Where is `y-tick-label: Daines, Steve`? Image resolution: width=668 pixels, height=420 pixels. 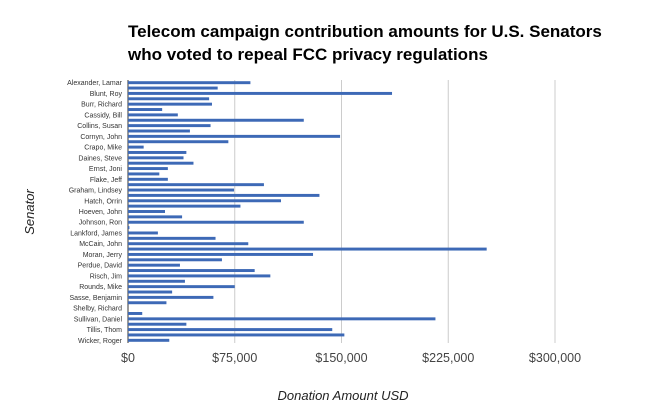 y-tick-label: Daines, Steve is located at coordinates (100, 158).